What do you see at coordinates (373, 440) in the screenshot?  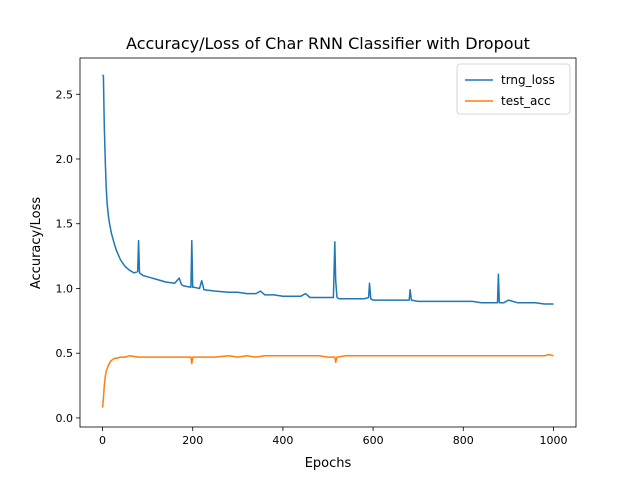 I see `x-tick-label: 600` at bounding box center [373, 440].